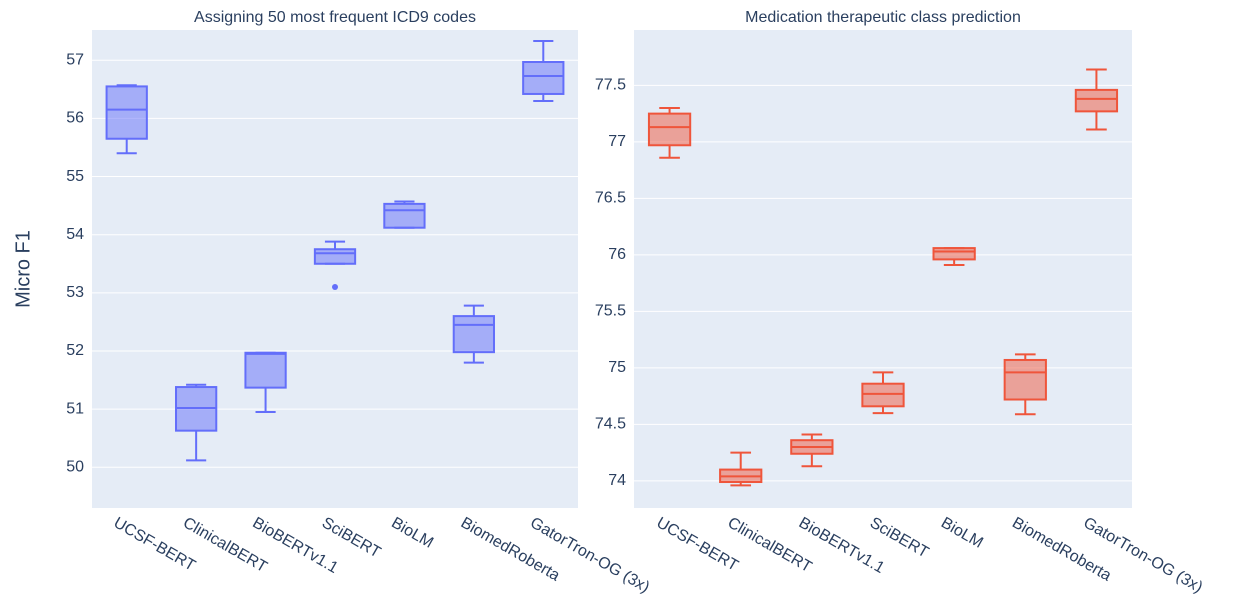 The width and height of the screenshot is (1242, 609). What do you see at coordinates (617, 141) in the screenshot?
I see `y-tick-label: 77` at bounding box center [617, 141].